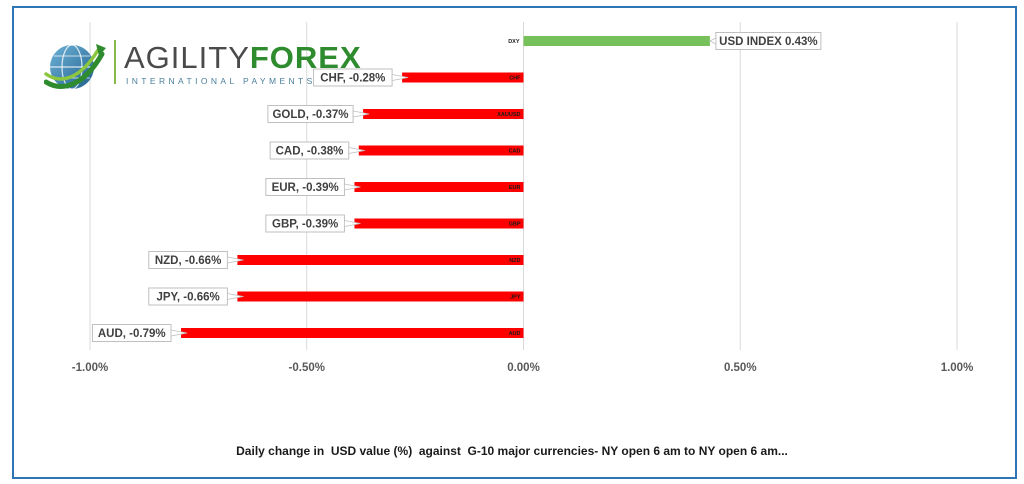  What do you see at coordinates (439, 187) in the screenshot?
I see `bar-eur` at bounding box center [439, 187].